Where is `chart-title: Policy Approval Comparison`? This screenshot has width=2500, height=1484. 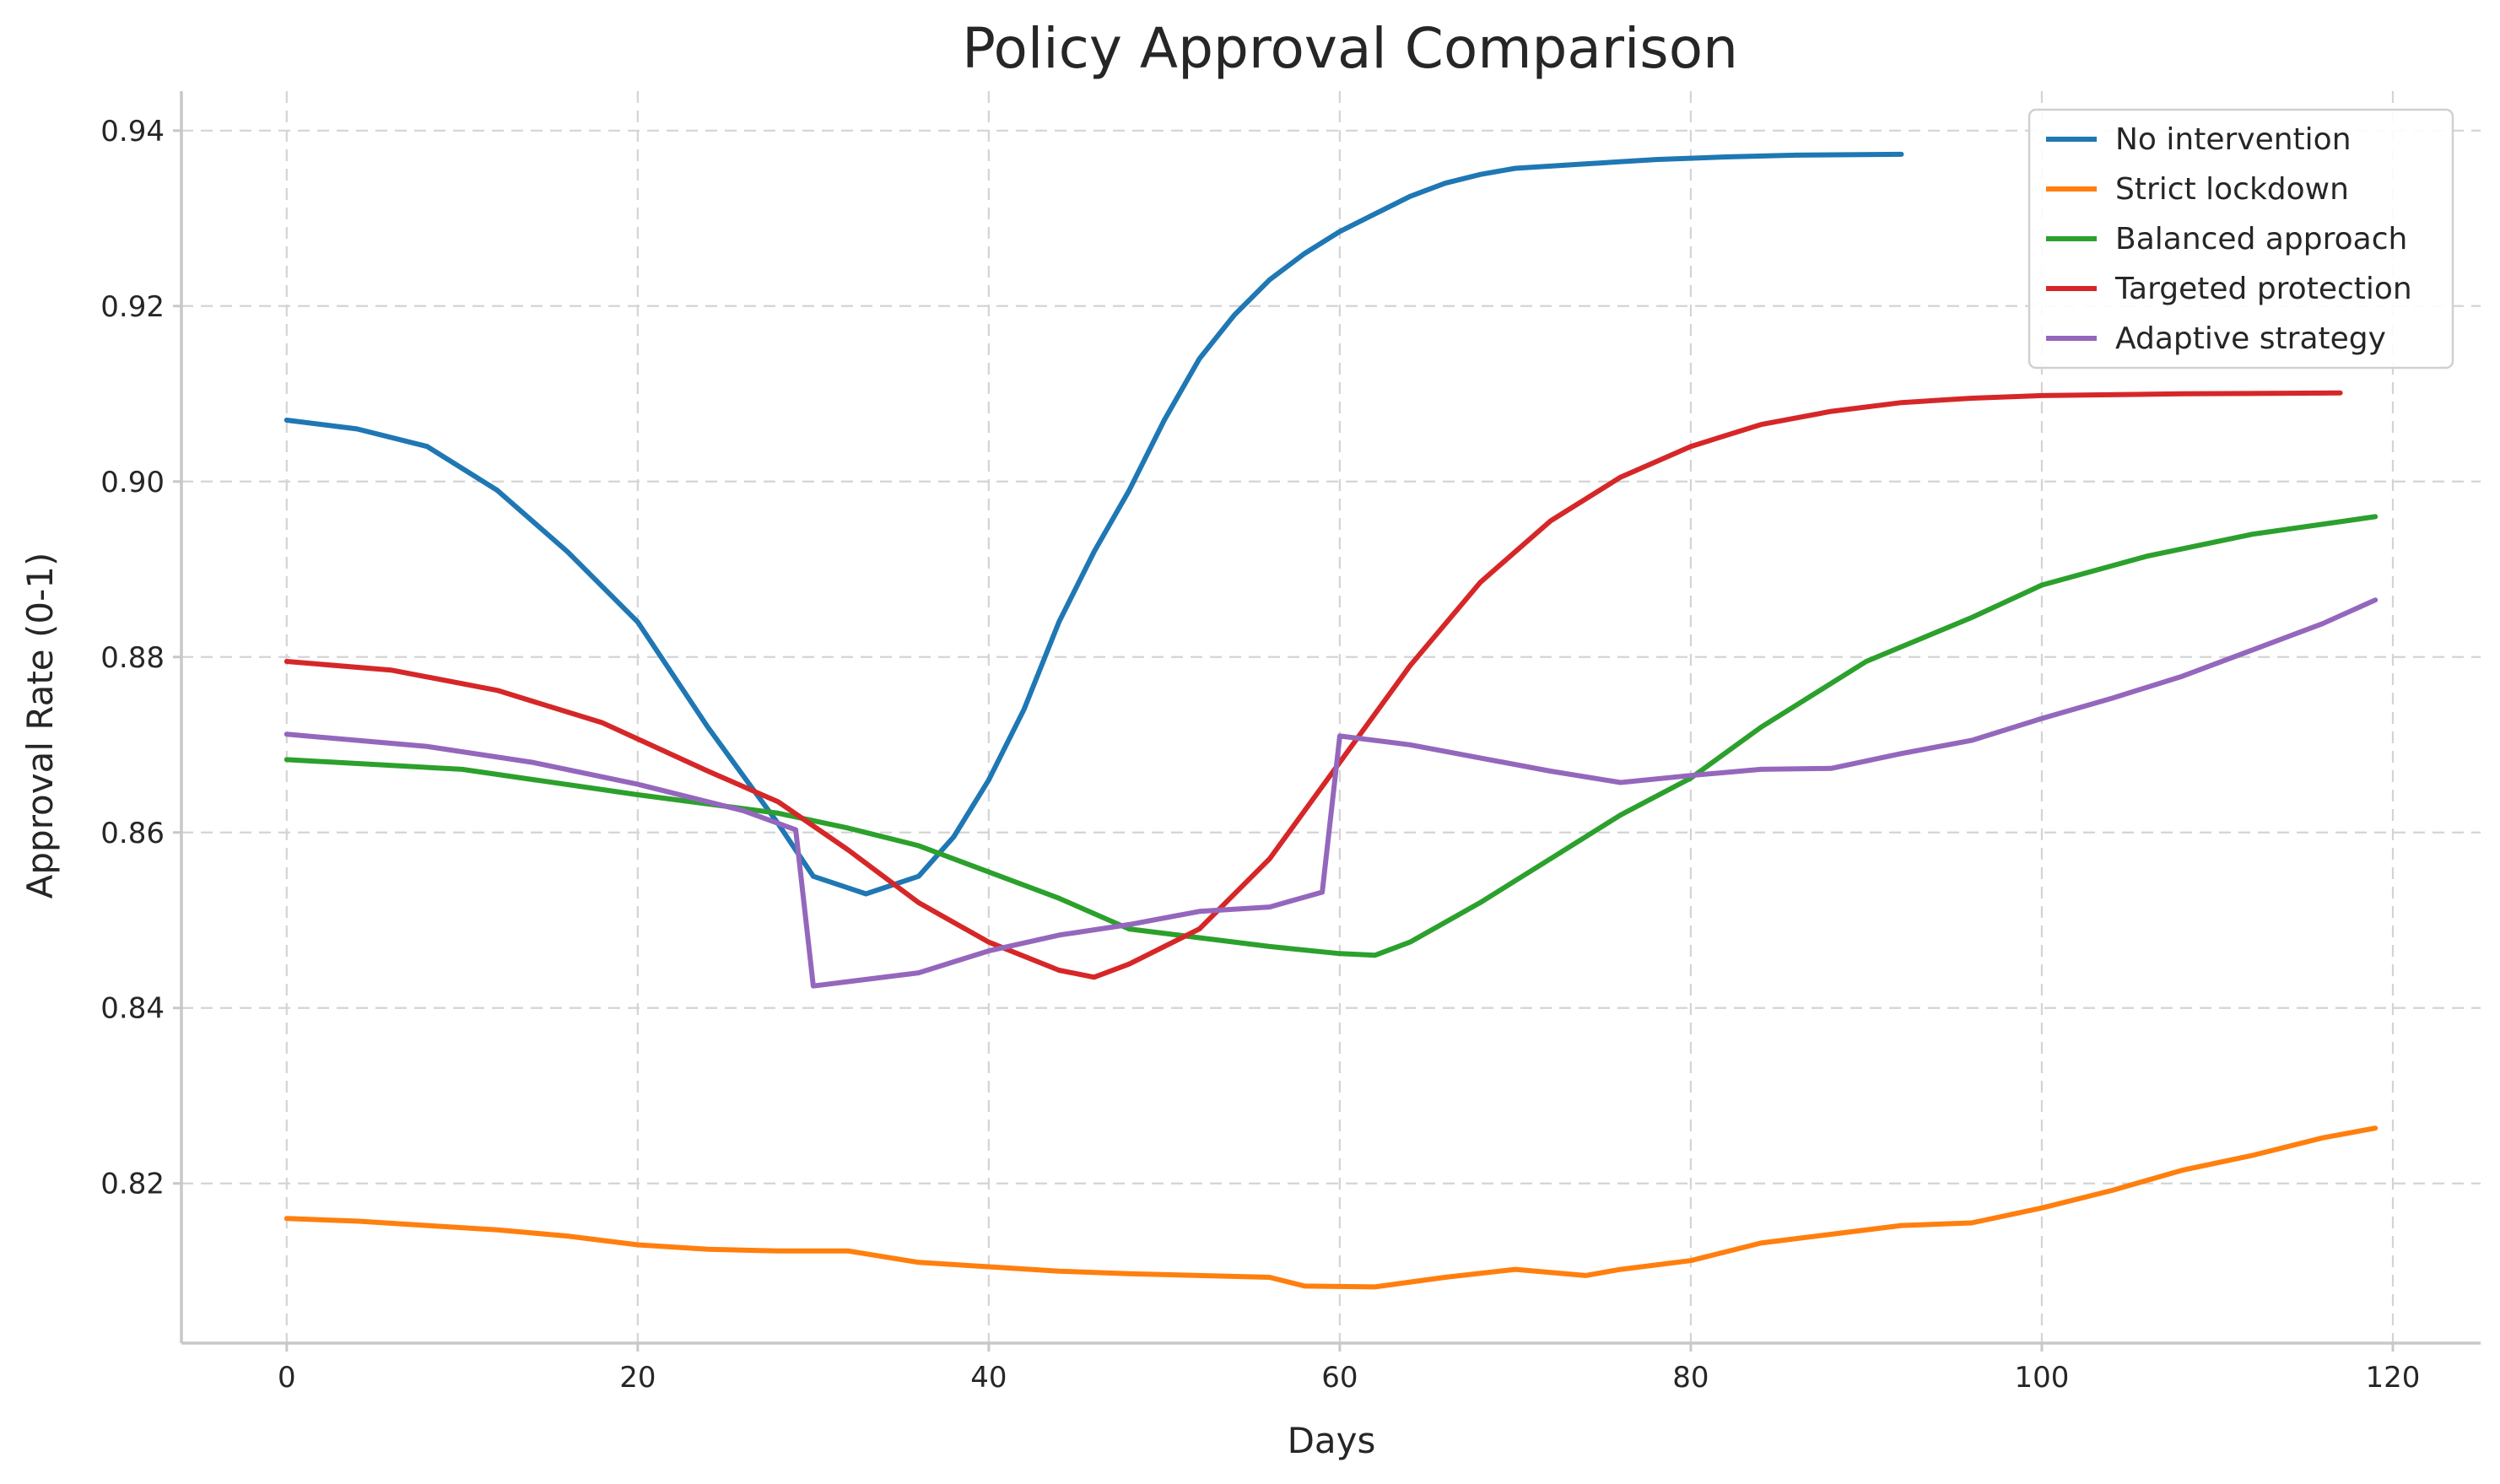 chart-title: Policy Approval Comparison is located at coordinates (1350, 48).